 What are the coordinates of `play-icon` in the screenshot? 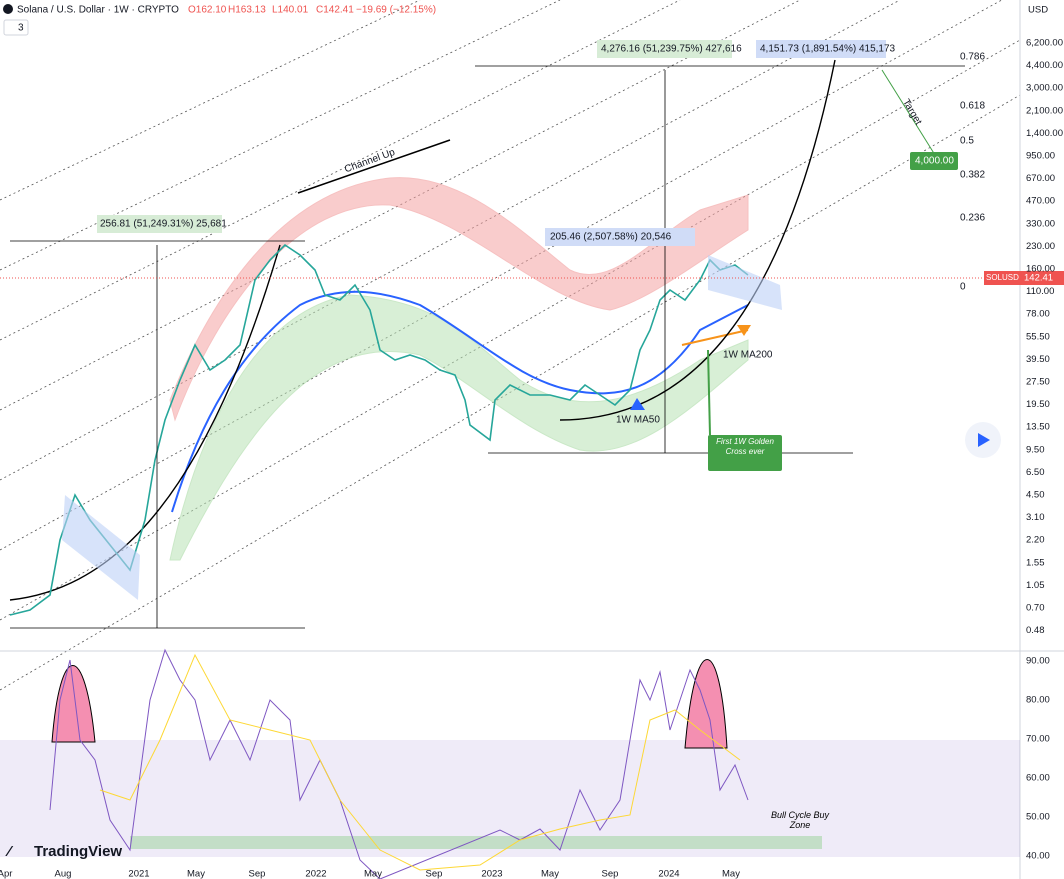 It's located at (984, 440).